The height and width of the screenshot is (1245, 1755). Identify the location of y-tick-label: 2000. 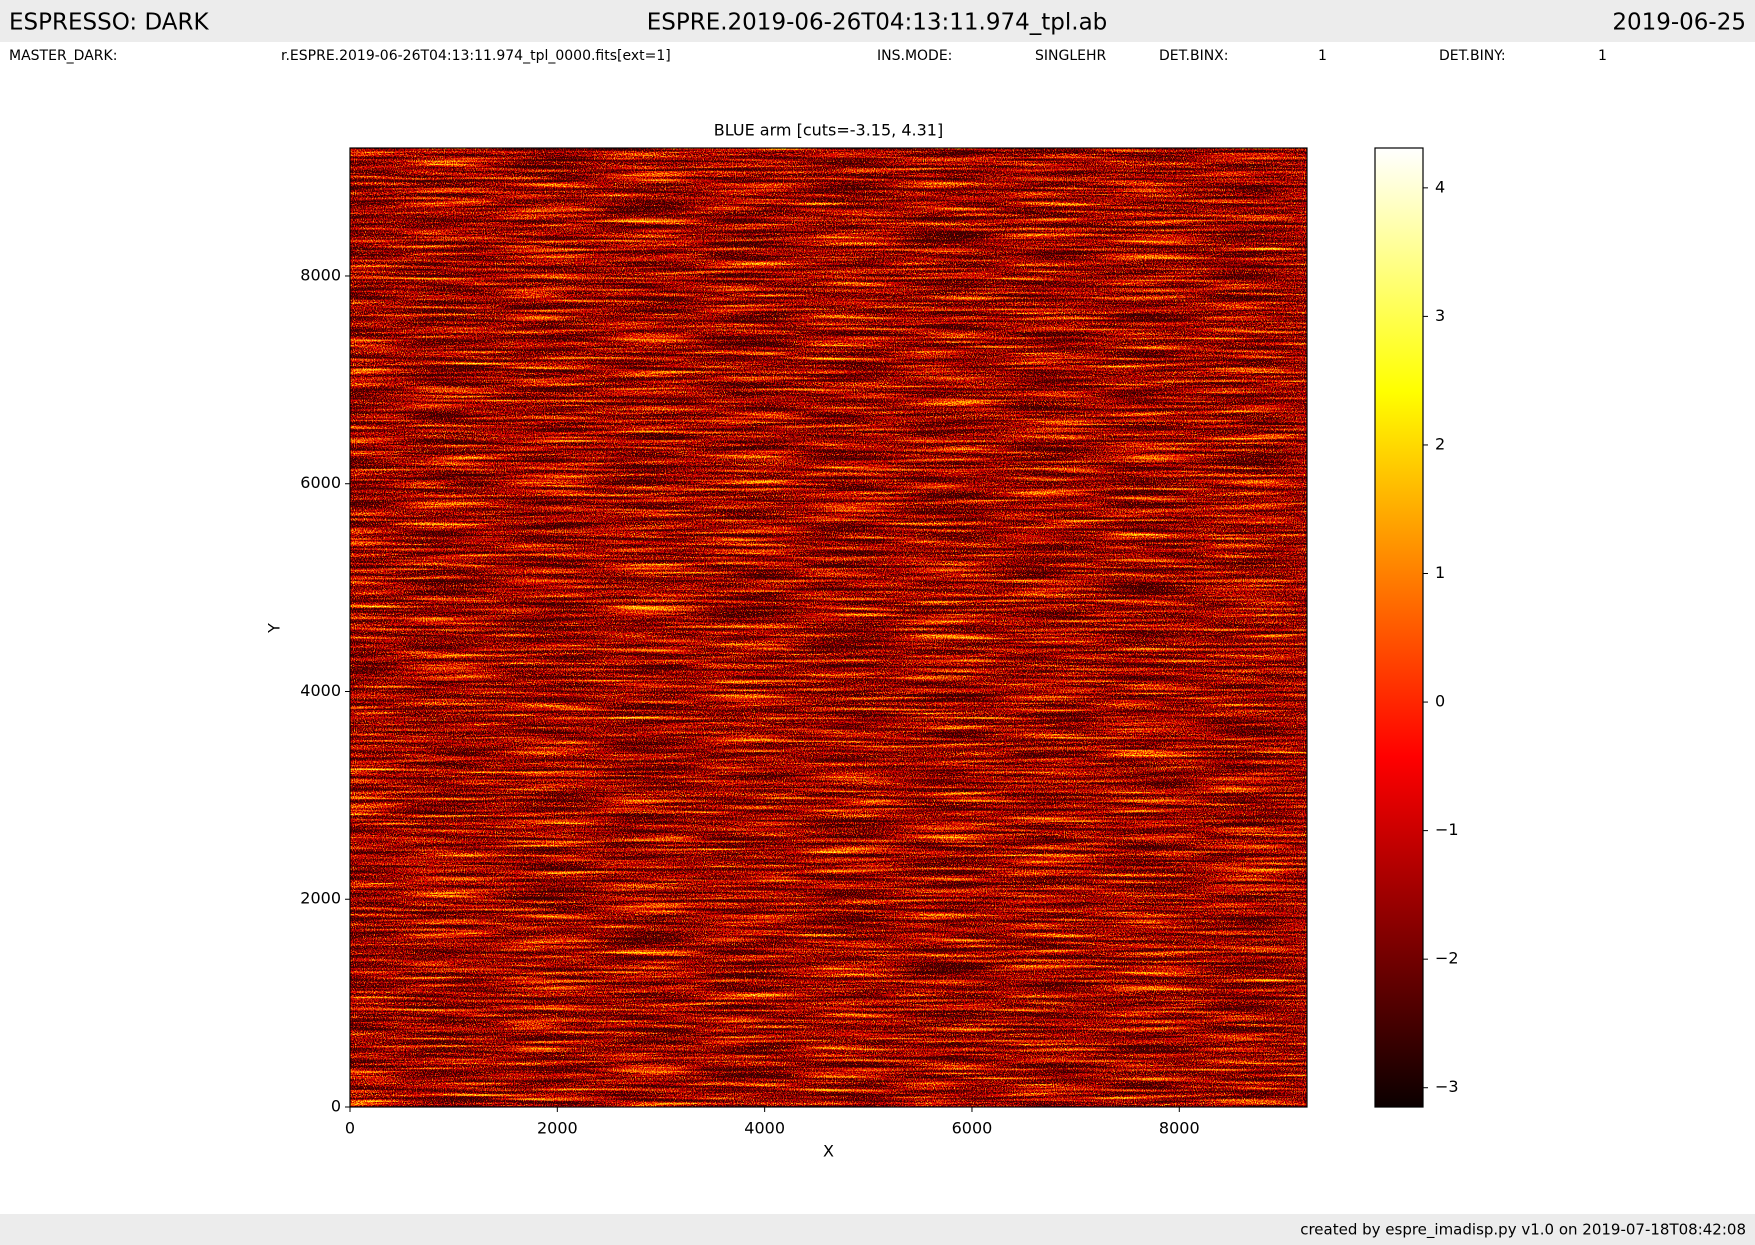
(320, 898).